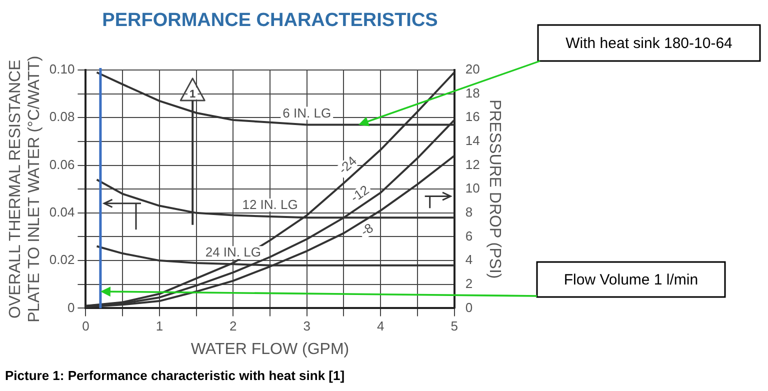  What do you see at coordinates (347, 165) in the screenshot?
I see `text: -24` at bounding box center [347, 165].